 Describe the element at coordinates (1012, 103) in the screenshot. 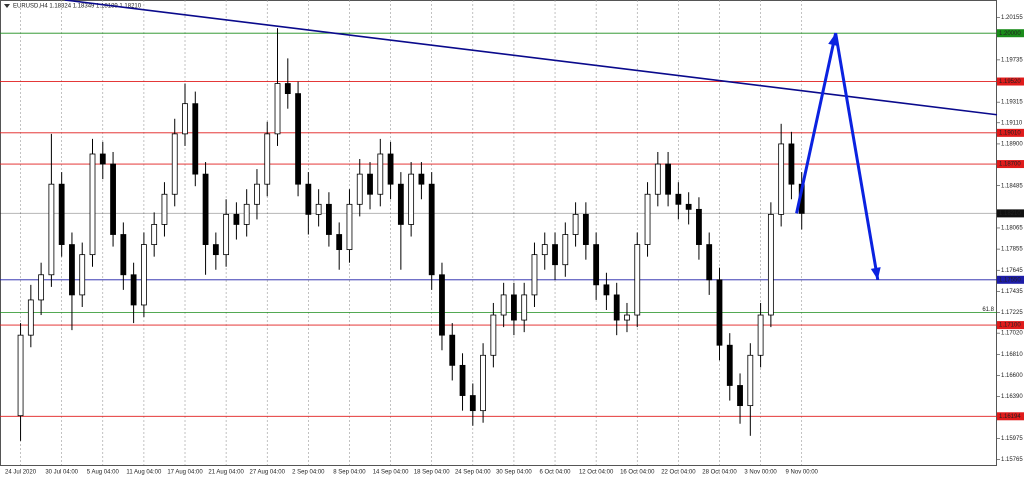

I see `y-tick-label: 1.19315` at that location.